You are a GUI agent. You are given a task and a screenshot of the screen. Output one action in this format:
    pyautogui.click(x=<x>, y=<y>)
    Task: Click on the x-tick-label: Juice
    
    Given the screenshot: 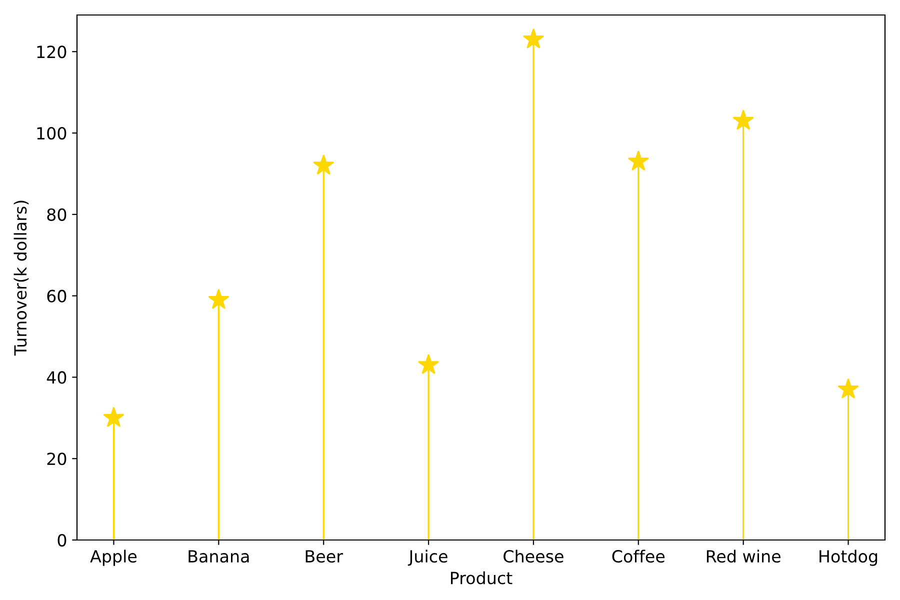 What is the action you would take?
    pyautogui.click(x=428, y=558)
    